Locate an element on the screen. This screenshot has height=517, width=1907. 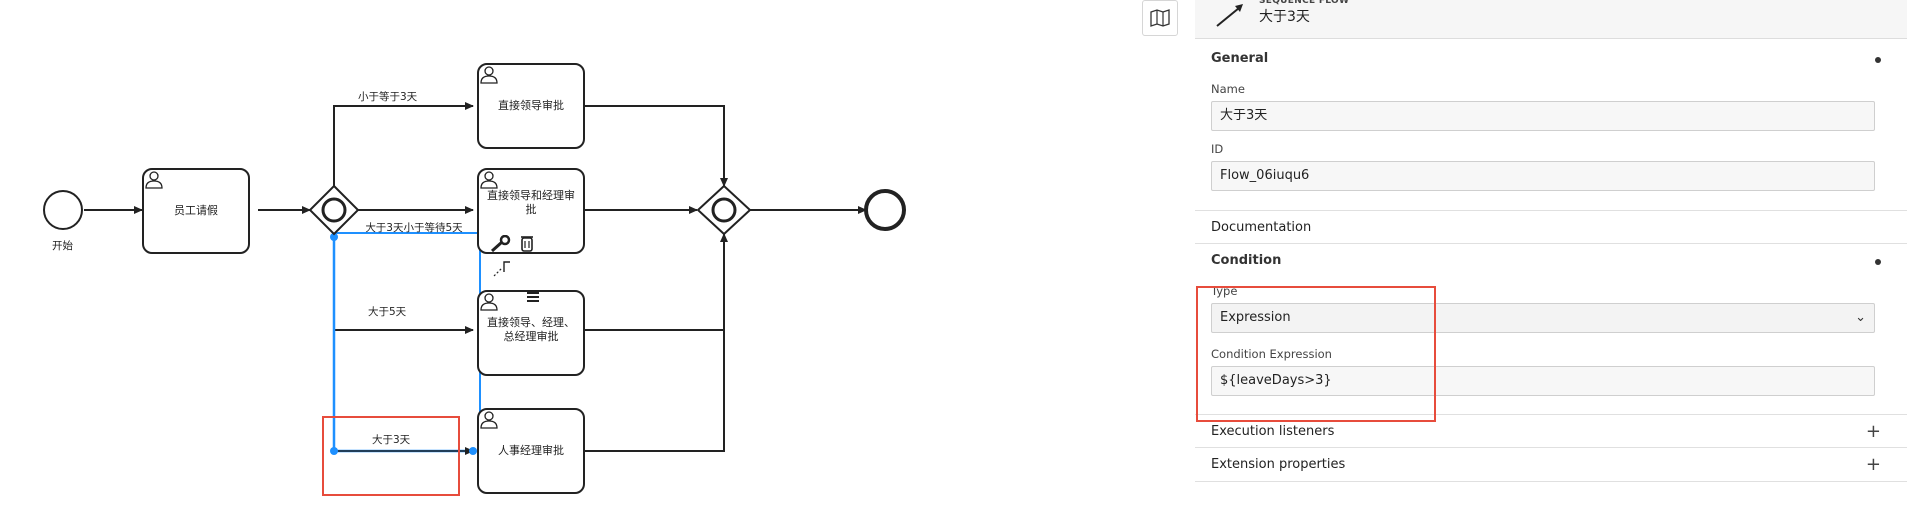
add-extension-property-button: + is located at coordinates (1873, 464).